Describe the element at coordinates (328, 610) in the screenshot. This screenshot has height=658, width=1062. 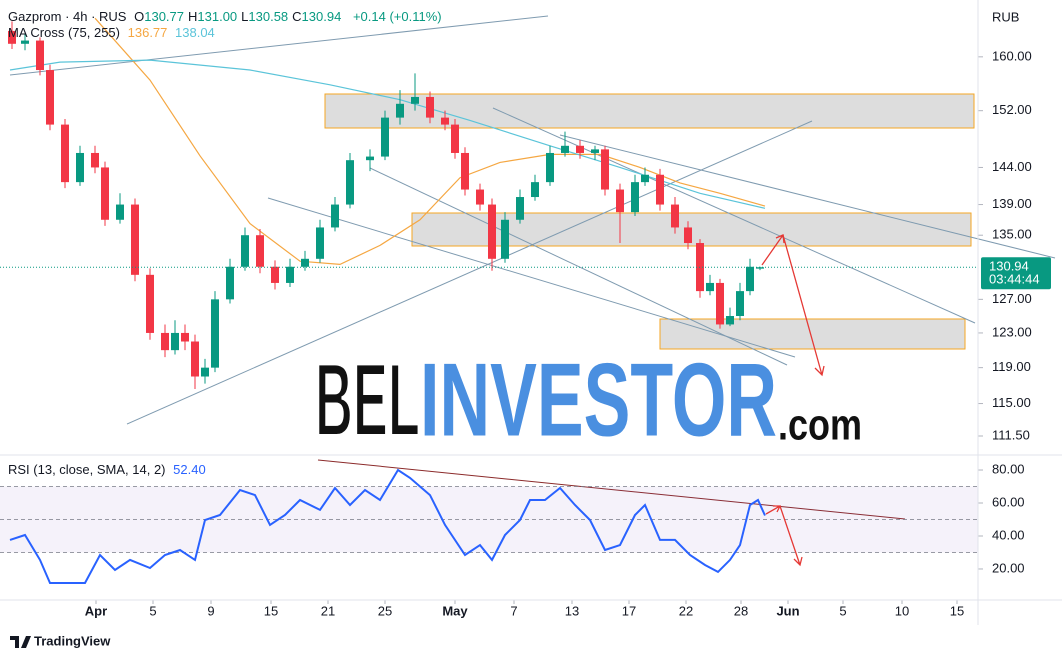
I see `x-tick-label: 21` at that location.